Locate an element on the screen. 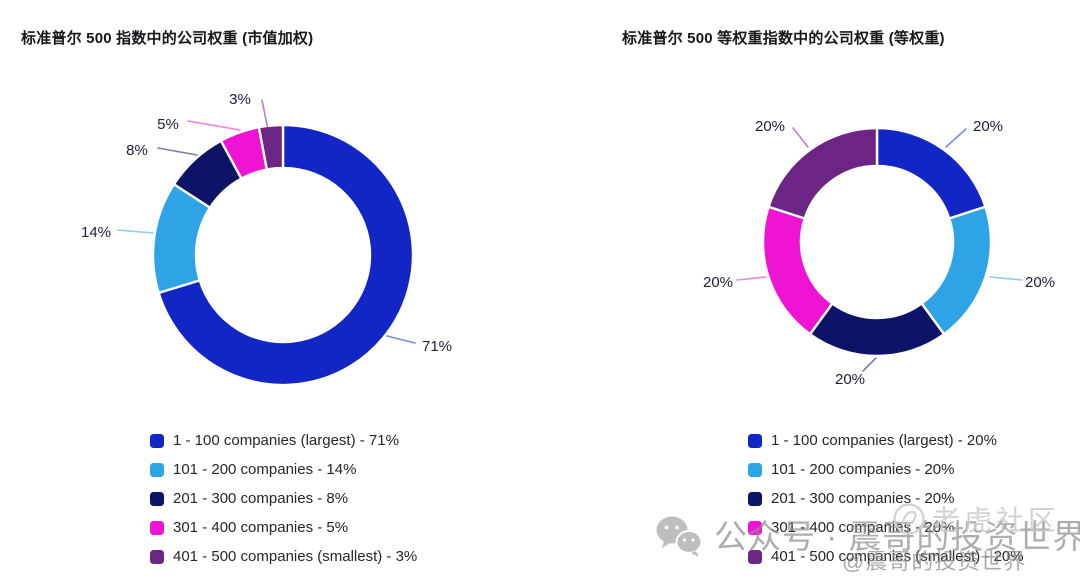 The height and width of the screenshot is (580, 1080). legend-item: 401 - 500 companies (smallest) - 20% is located at coordinates (886, 556).